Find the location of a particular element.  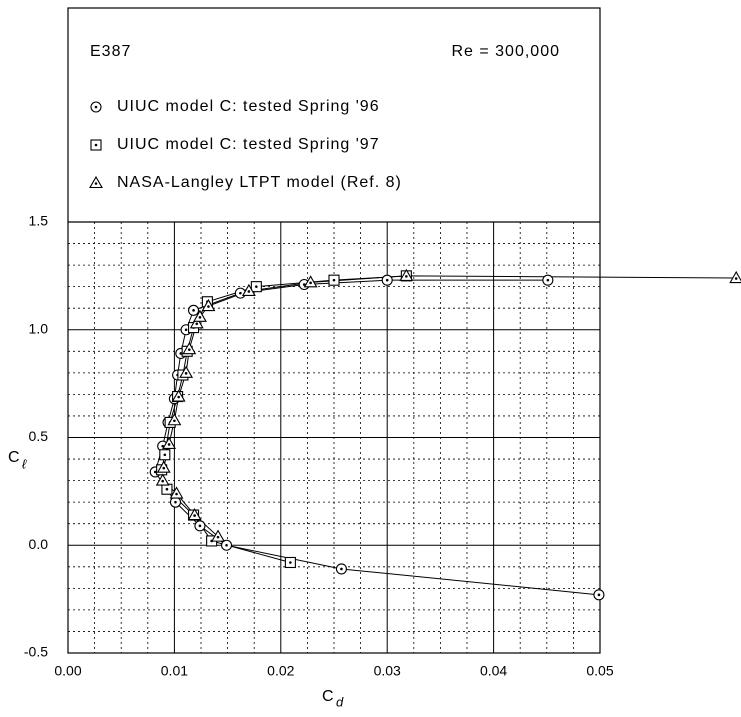

y-axis-label: C ℓ is located at coordinates (17, 460).